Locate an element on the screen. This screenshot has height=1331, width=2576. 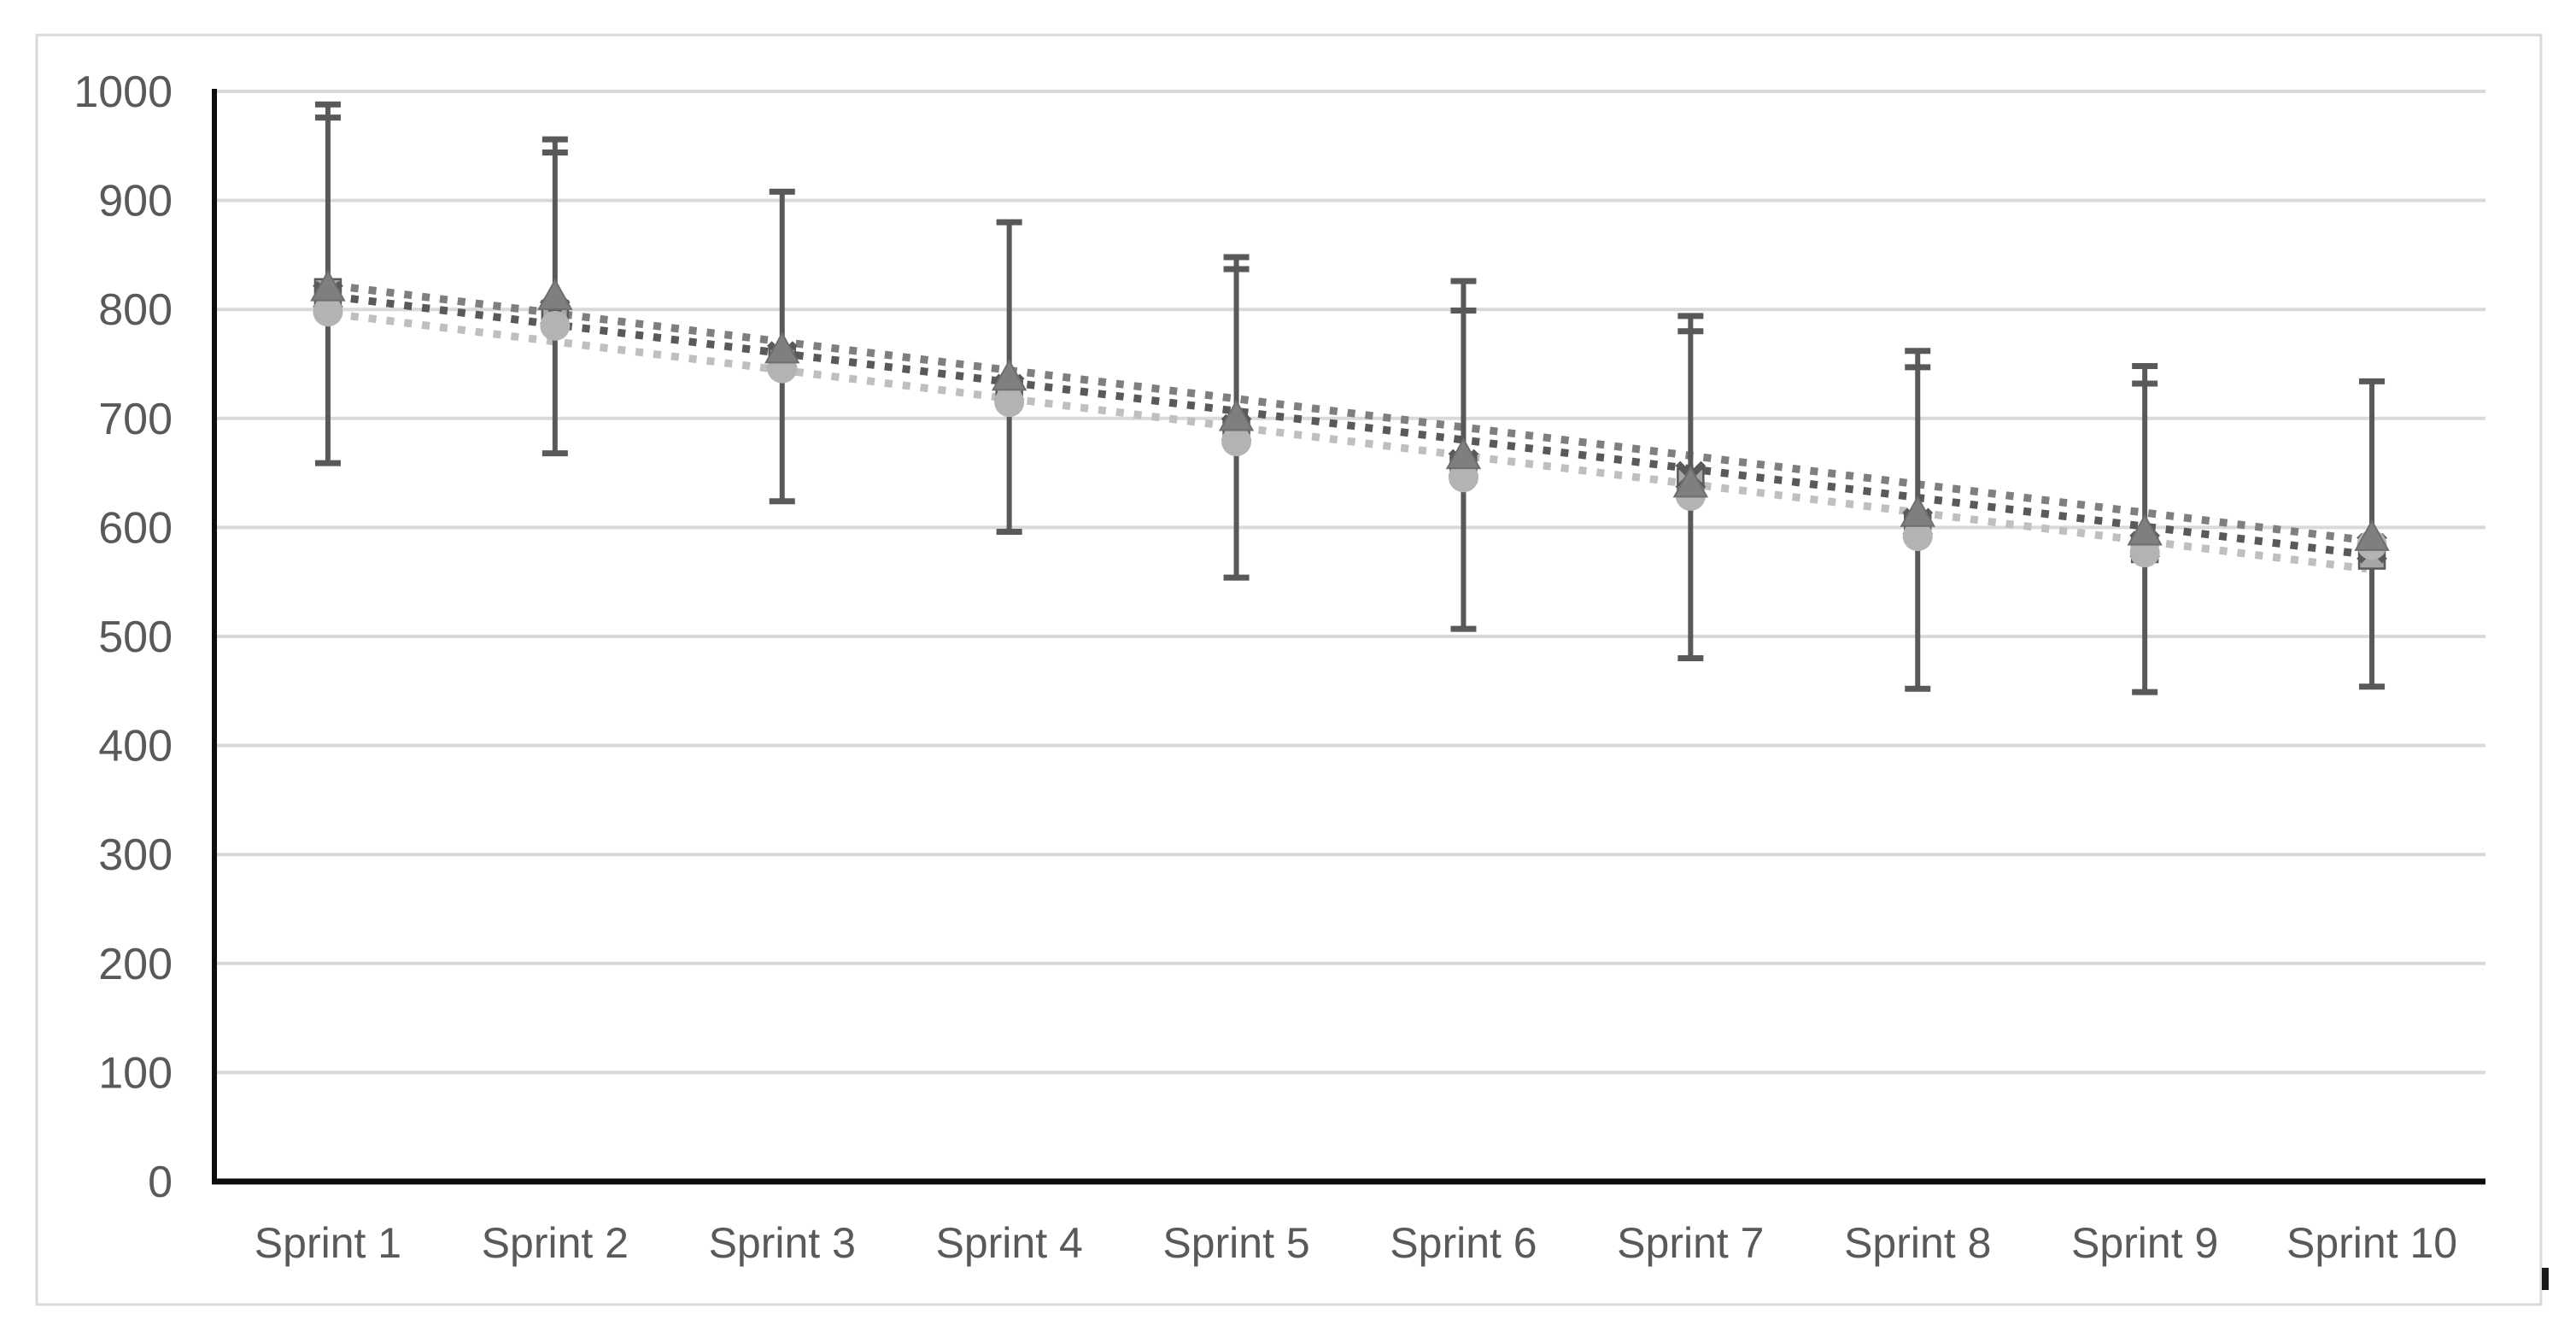
y-axis-tick-label-200: 200 is located at coordinates (135, 964).